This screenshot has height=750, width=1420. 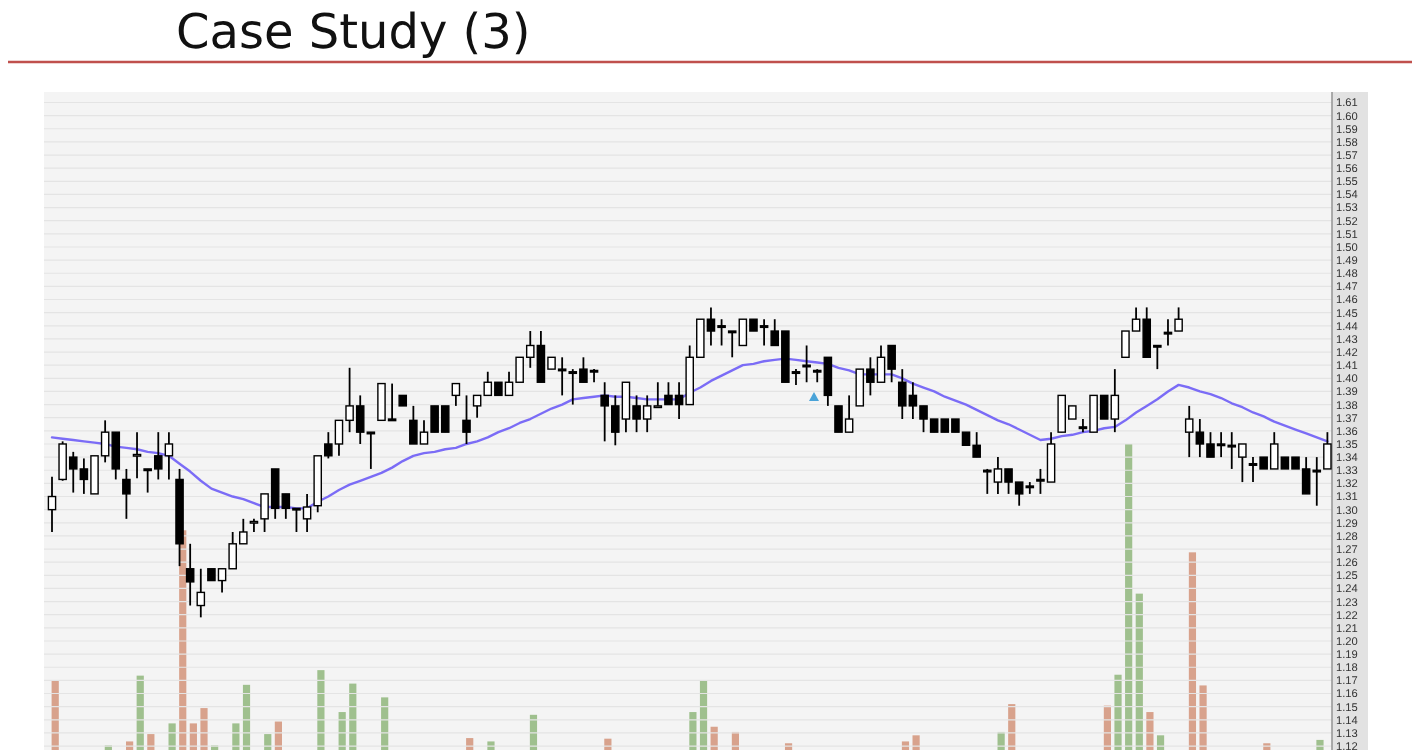 I want to click on chart-title: Case Study (3), so click(x=353, y=32).